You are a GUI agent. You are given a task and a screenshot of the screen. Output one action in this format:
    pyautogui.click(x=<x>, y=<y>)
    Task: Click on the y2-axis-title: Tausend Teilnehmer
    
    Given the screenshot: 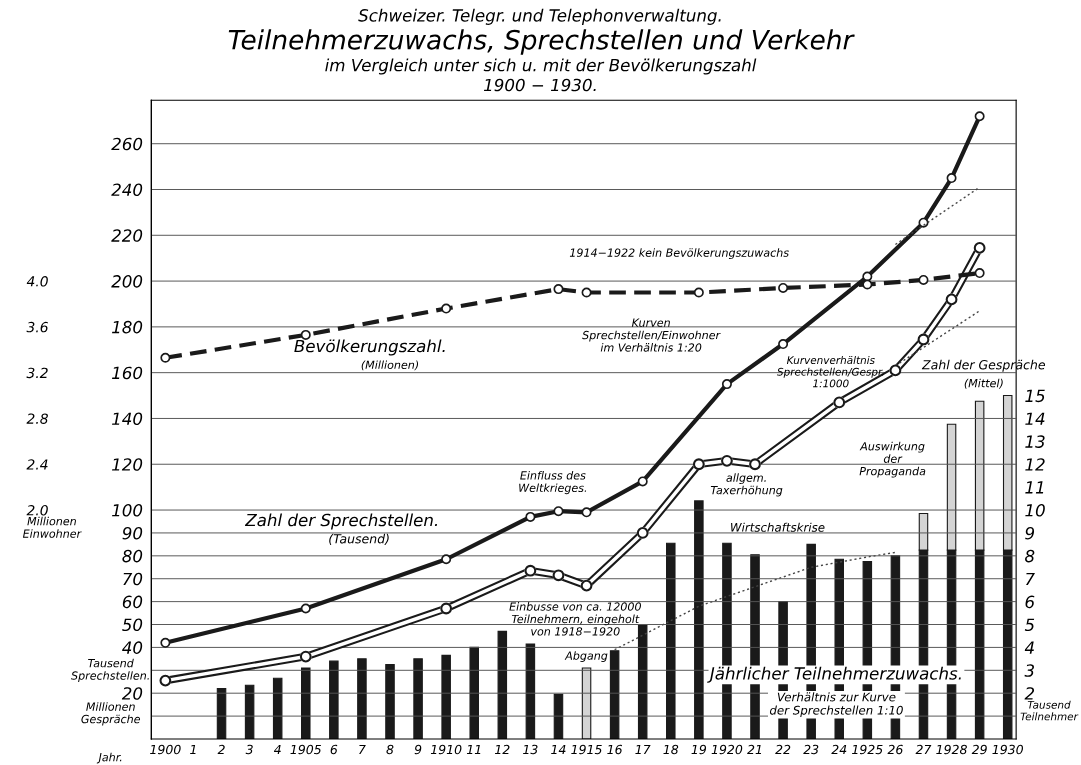 What is the action you would take?
    pyautogui.click(x=1049, y=710)
    